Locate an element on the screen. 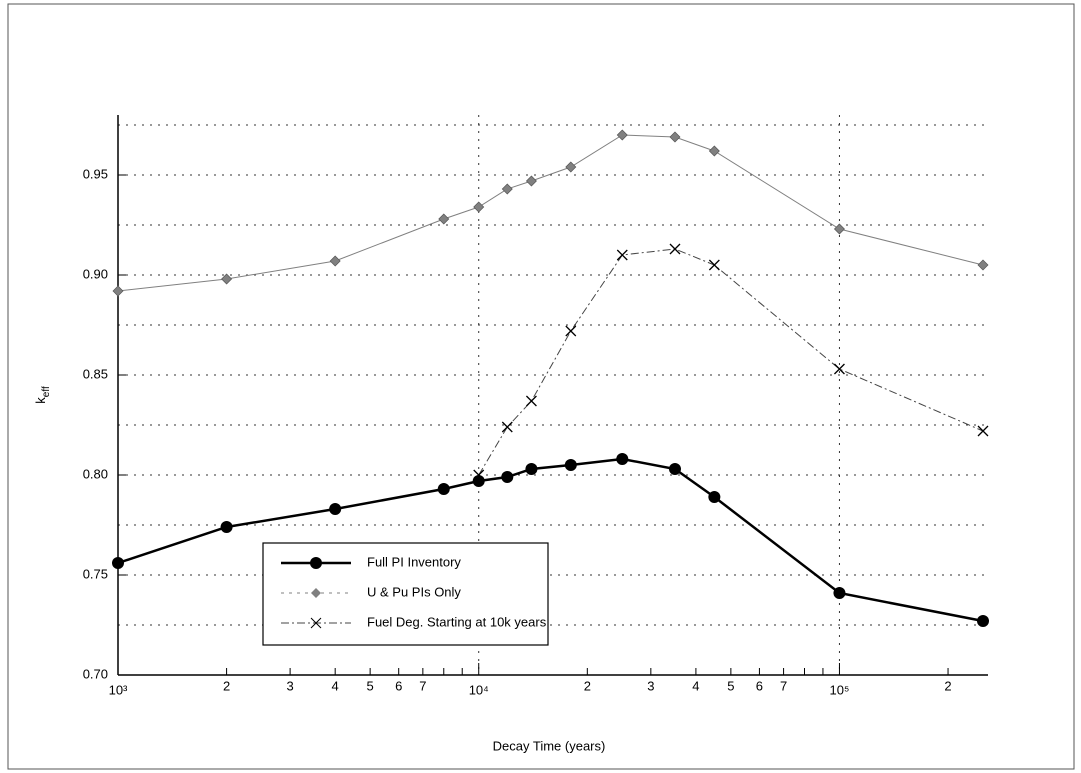  y-tick-label: 0.95 is located at coordinates (95, 173).